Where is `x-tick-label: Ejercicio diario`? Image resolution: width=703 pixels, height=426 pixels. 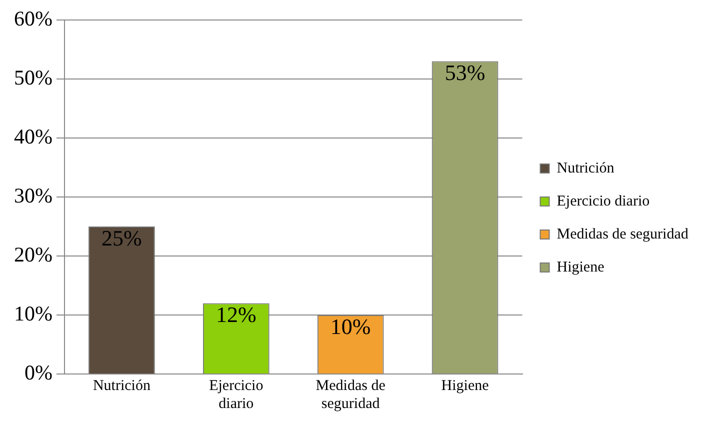 x-tick-label: Ejercicio diario is located at coordinates (236, 395).